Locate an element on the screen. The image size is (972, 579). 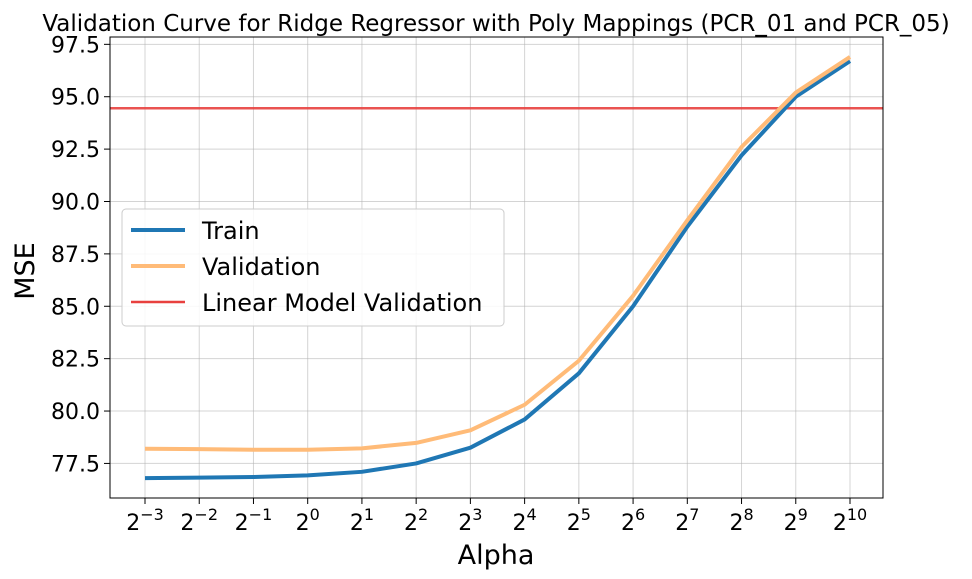
x-axis: 2−3 2−2 2−1 20 21 22 23 24 25 26 27 28 29 210 is located at coordinates (496, 517).